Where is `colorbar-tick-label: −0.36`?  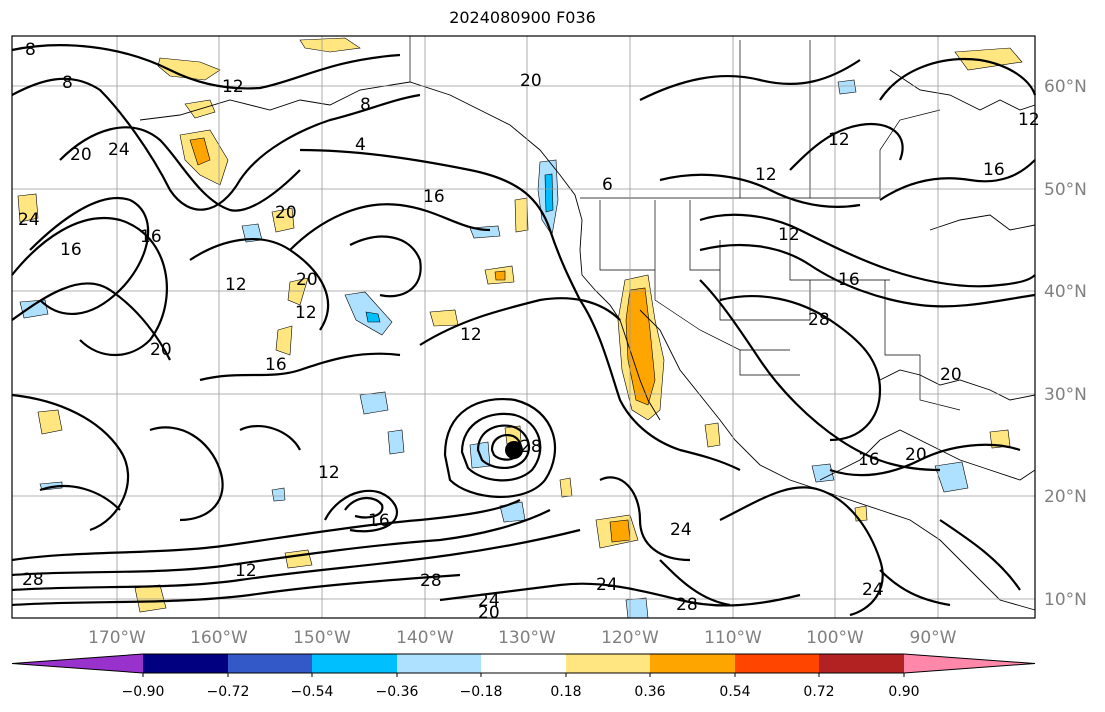 colorbar-tick-label: −0.36 is located at coordinates (397, 692).